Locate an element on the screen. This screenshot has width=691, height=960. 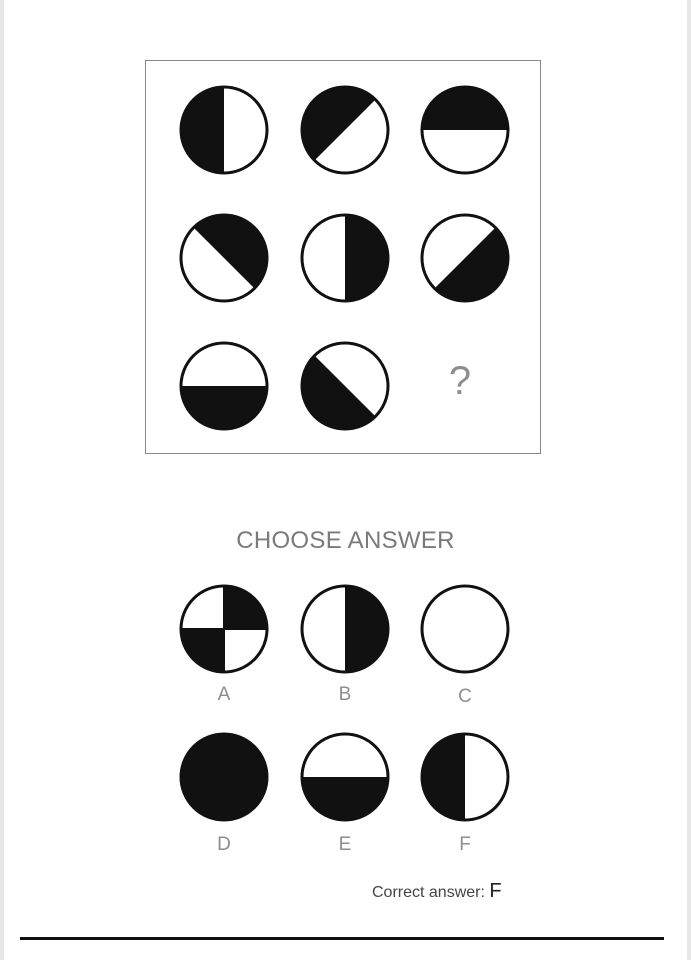
option-a-circle is located at coordinates (224, 629).